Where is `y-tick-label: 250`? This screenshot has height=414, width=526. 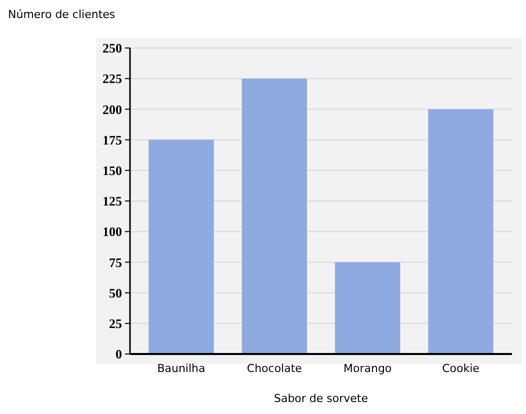
y-tick-label: 250 is located at coordinates (112, 48).